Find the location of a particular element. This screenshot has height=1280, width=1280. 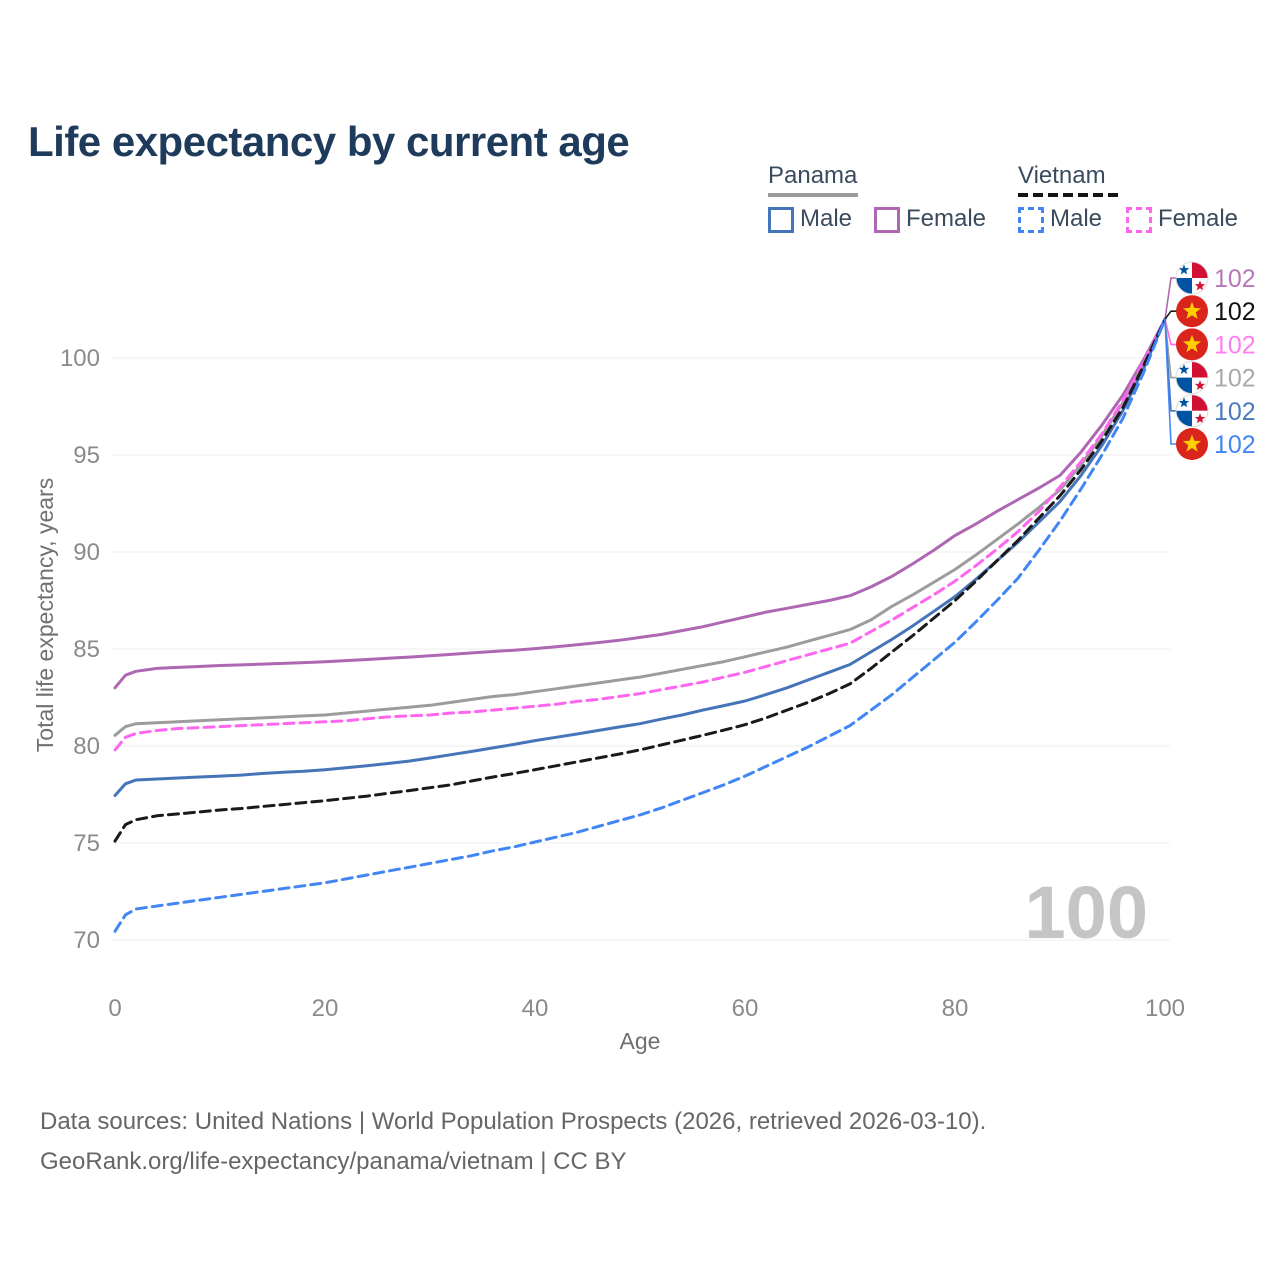

panama-solid-line-sample is located at coordinates (813, 195).